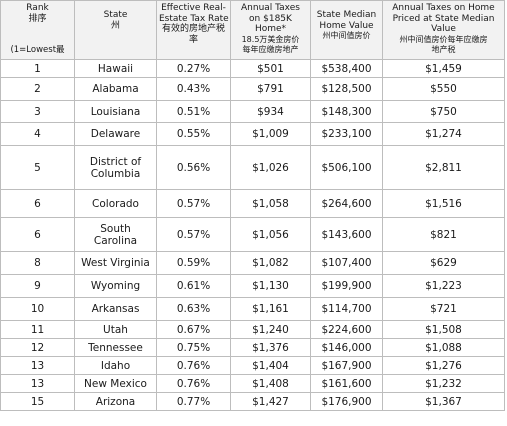 The height and width of the screenshot is (426, 507). I want to click on rank-cell: 3, so click(37, 111).